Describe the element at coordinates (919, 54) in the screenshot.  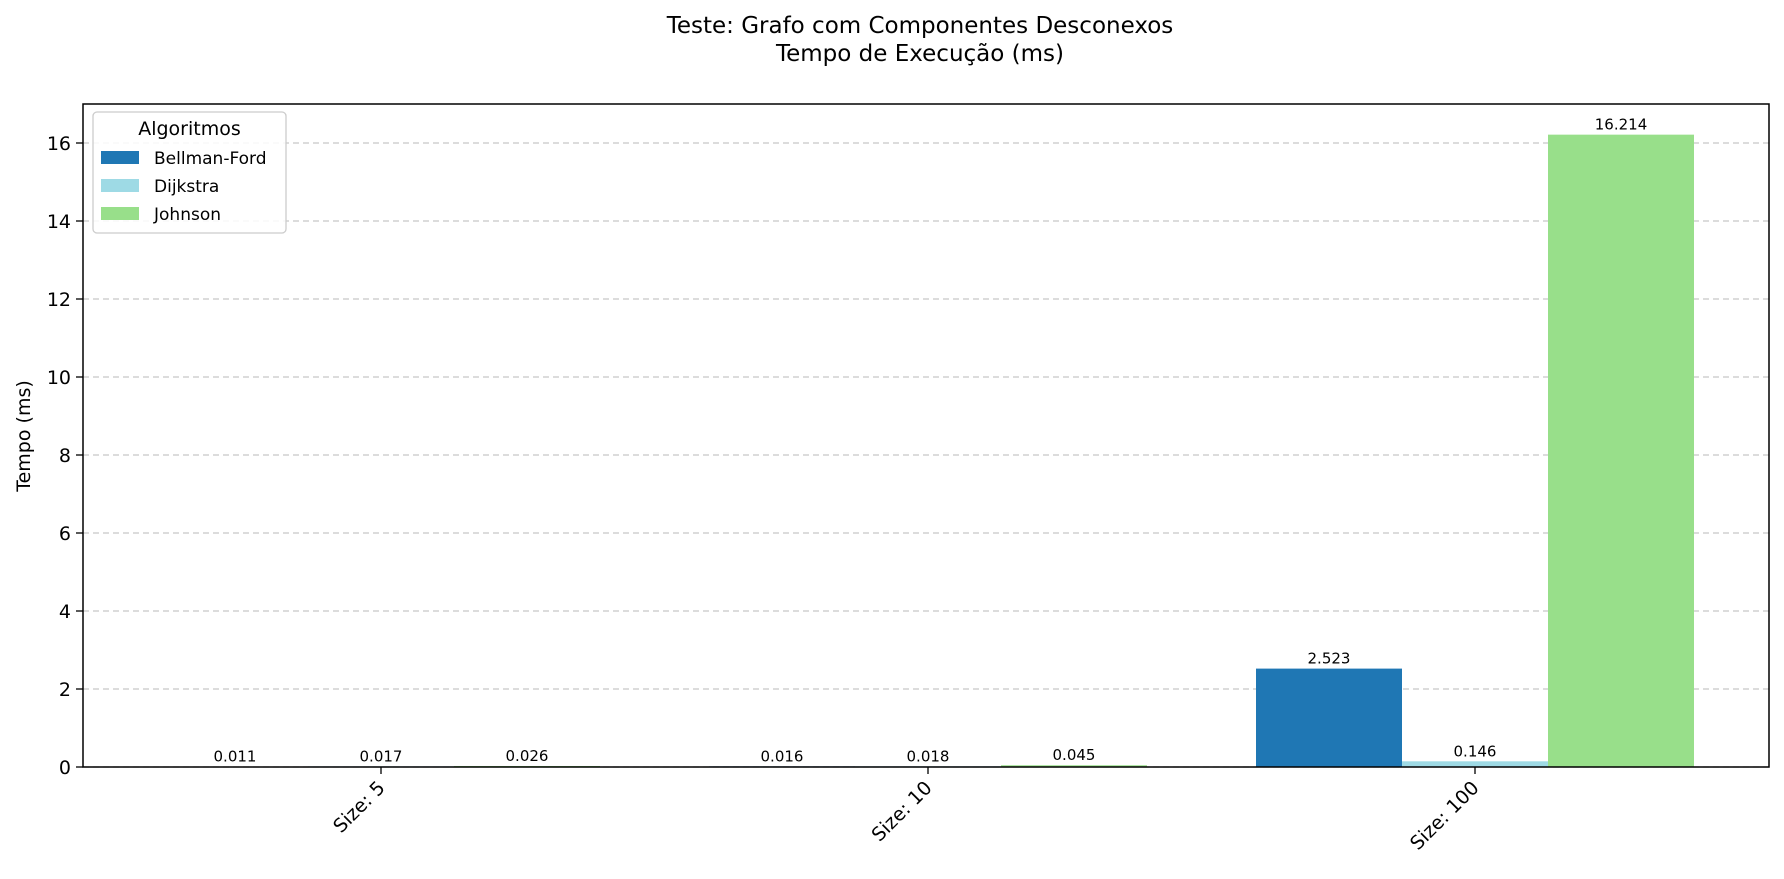
I see `chart-title-line-2: Tempo de Execução (ms)` at that location.